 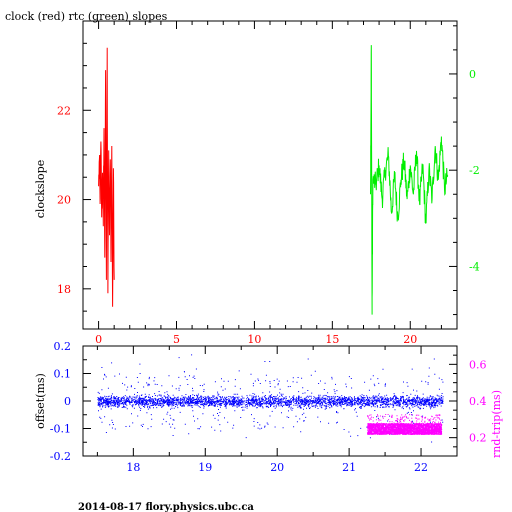 I want to click on footer-text: 2014-08-17 flory.physics.ubc.ca, so click(x=166, y=507).